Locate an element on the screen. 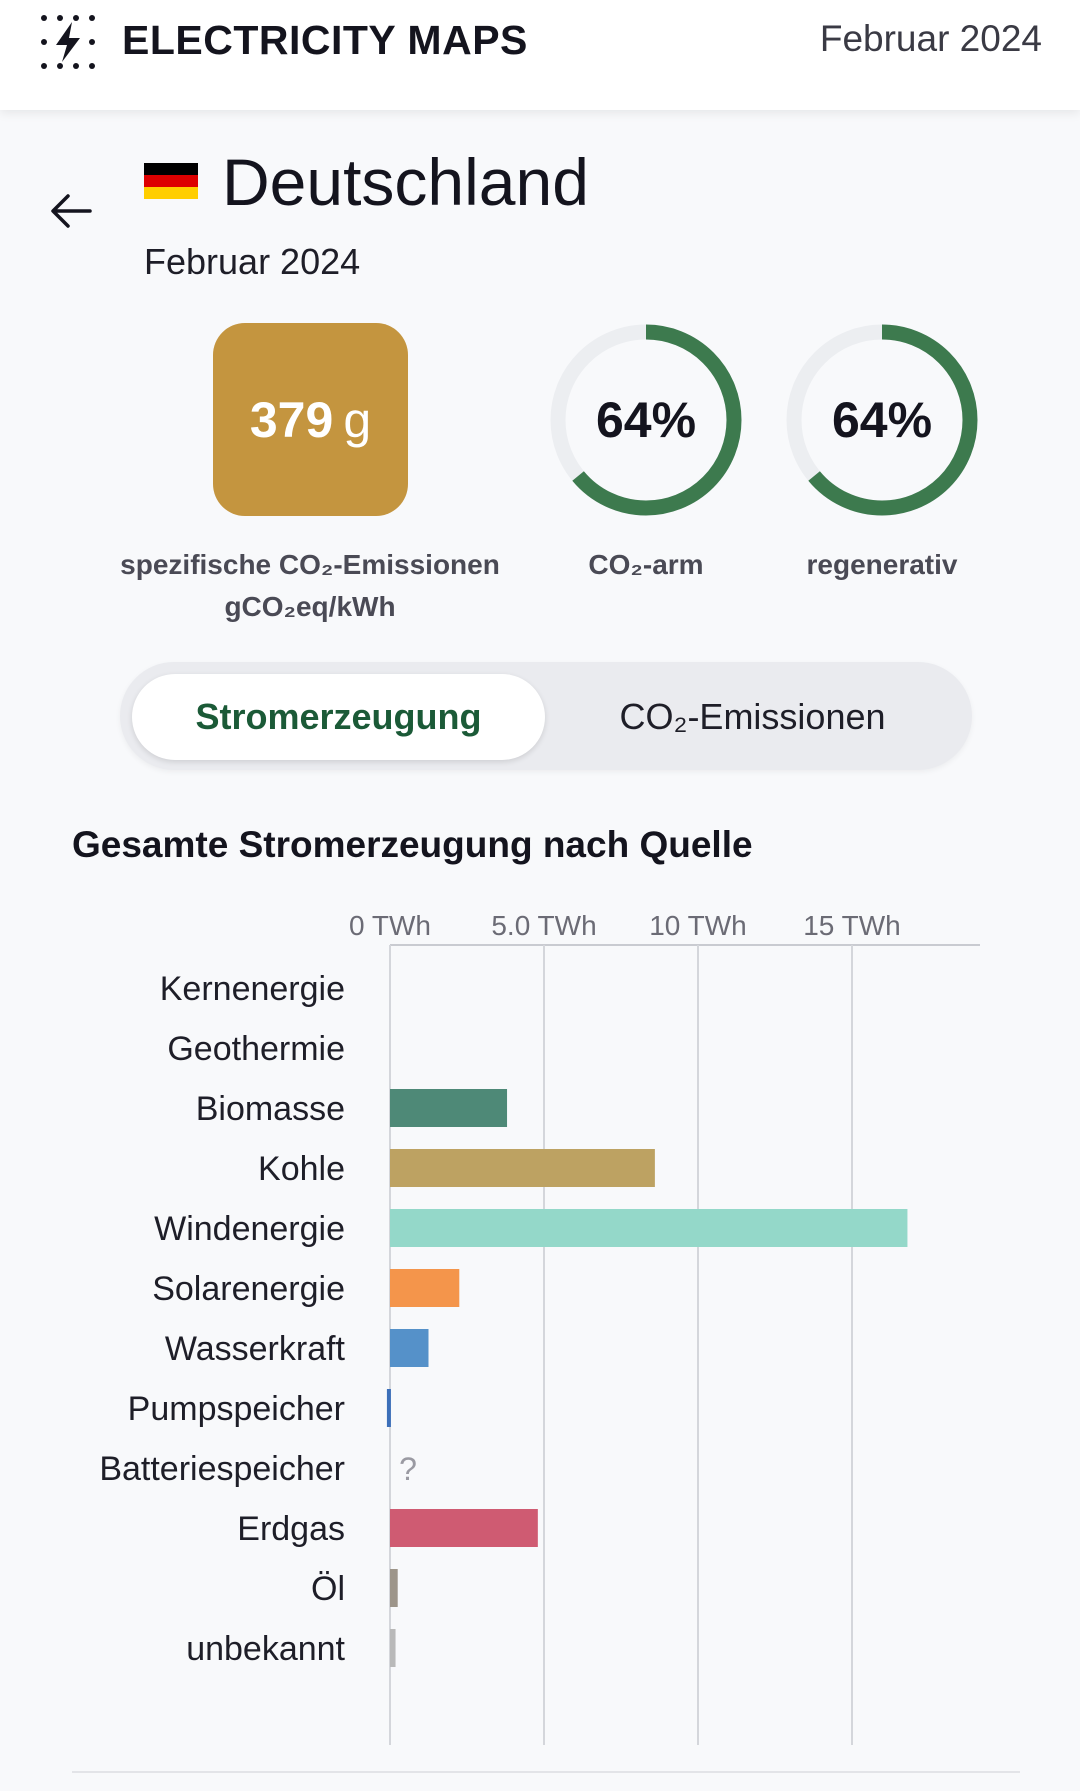 The image size is (1080, 1791). low-carbon-label: CO₂-arm is located at coordinates (646, 564).